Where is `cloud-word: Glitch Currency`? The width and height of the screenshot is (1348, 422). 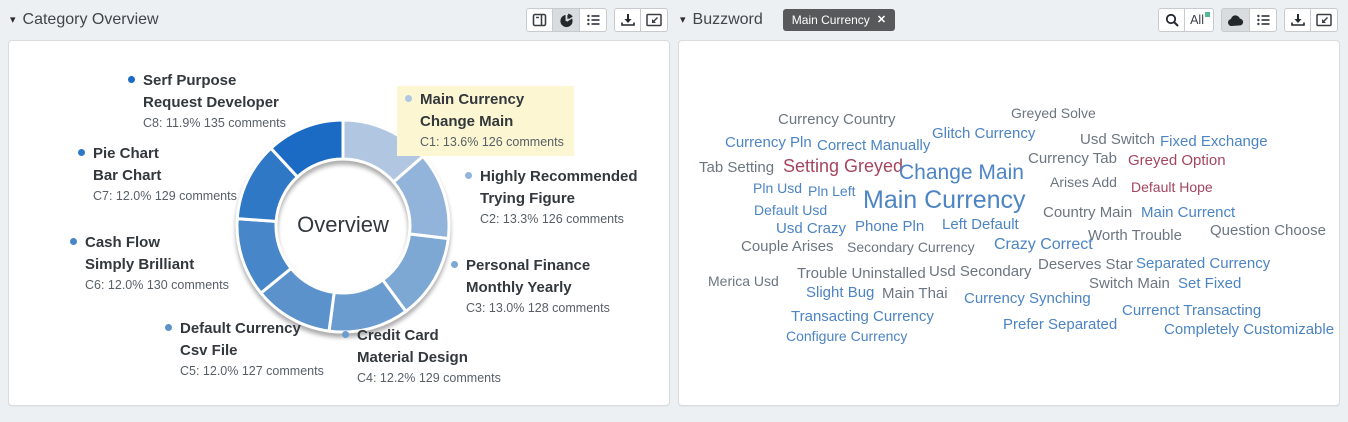 cloud-word: Glitch Currency is located at coordinates (984, 133).